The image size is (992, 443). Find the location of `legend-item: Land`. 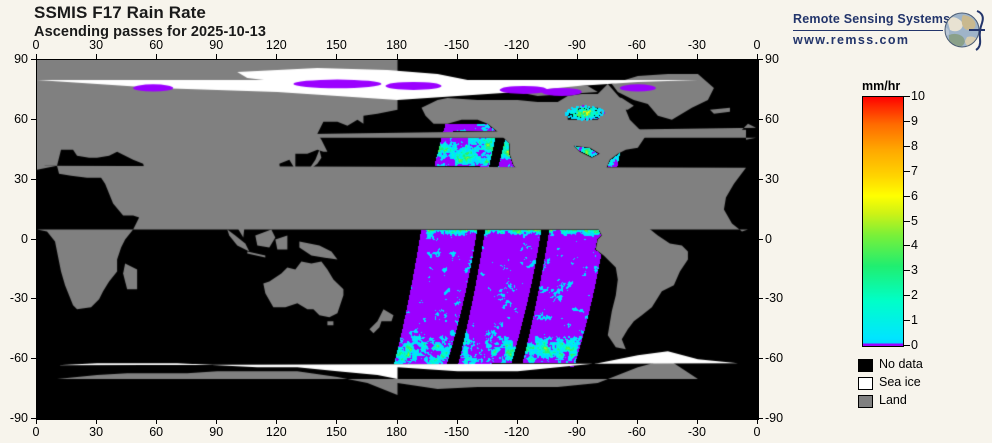

legend-item: Land is located at coordinates (918, 401).